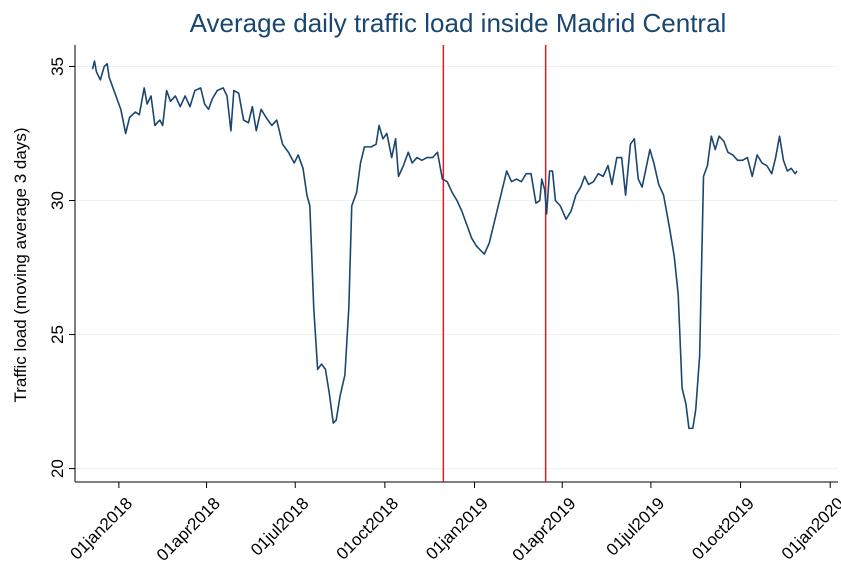  What do you see at coordinates (544, 529) in the screenshot?
I see `x-tick-label: 01apr2019` at bounding box center [544, 529].